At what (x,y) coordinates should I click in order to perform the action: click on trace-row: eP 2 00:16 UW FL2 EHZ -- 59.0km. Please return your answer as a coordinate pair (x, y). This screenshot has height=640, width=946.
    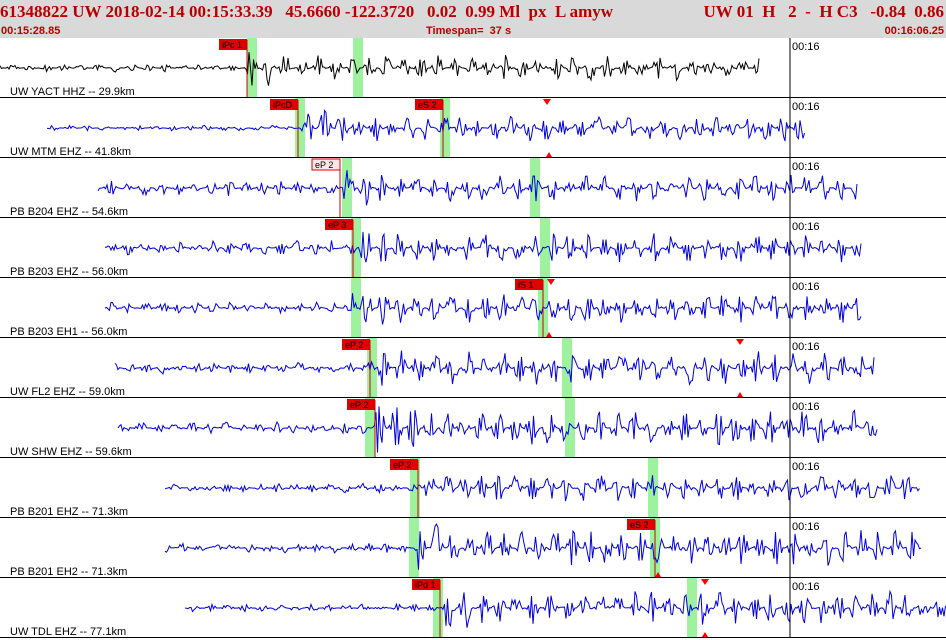
    Looking at the image, I should click on (473, 368).